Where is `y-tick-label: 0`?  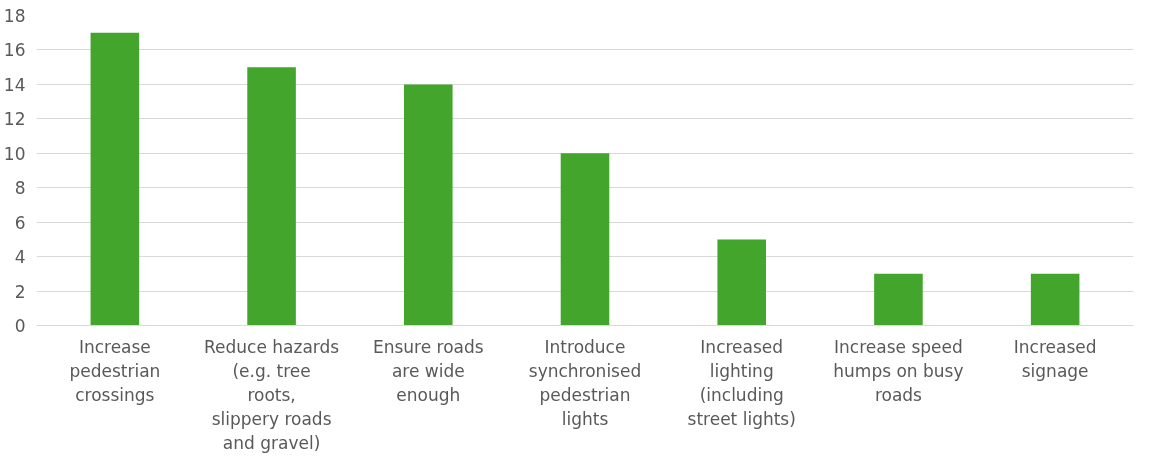
y-tick-label: 0 is located at coordinates (20, 326).